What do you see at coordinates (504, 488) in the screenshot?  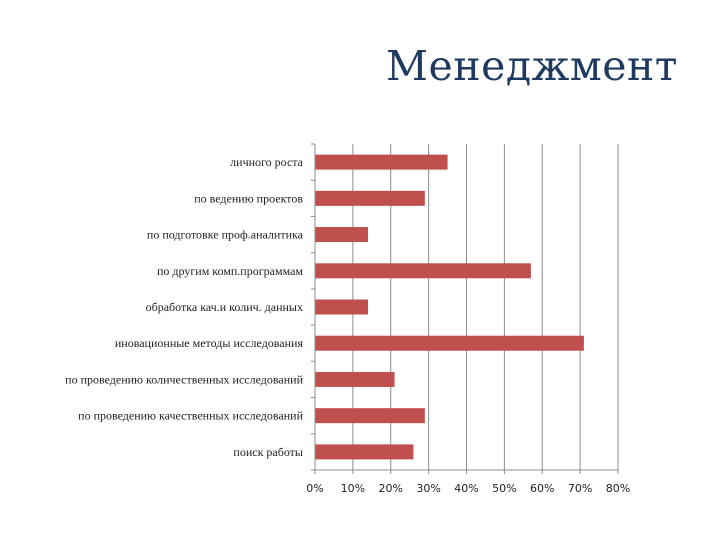 I see `x-tick-label: 50%` at bounding box center [504, 488].